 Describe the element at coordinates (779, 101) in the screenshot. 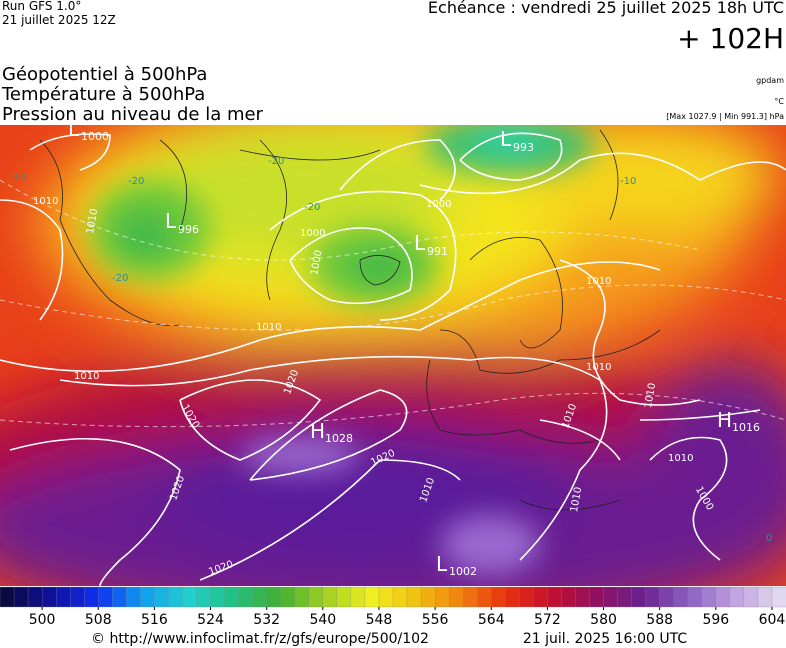

I see `unit-celsius: °C` at that location.